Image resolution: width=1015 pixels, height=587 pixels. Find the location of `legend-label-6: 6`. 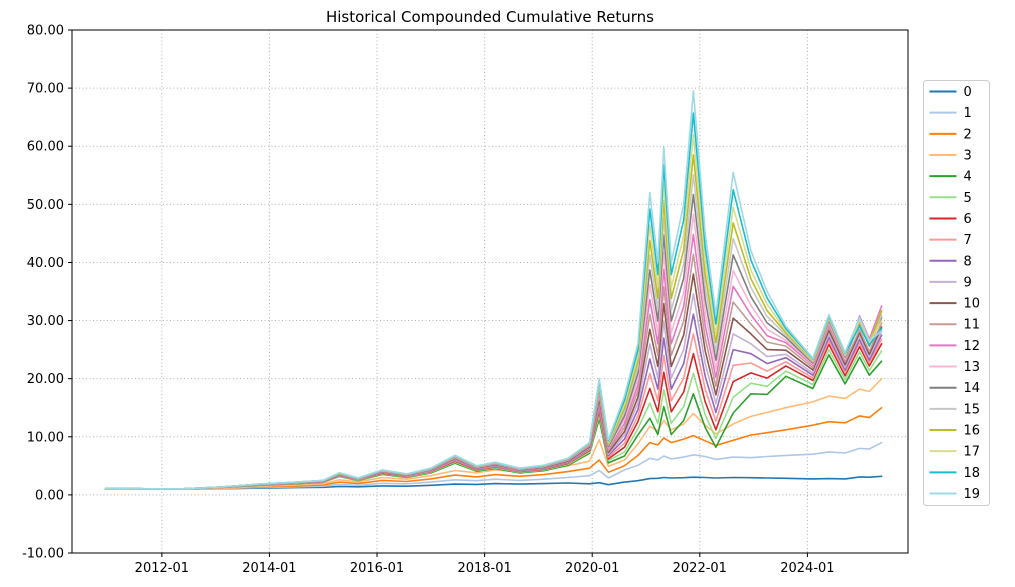

legend-label-6: 6 is located at coordinates (968, 219).